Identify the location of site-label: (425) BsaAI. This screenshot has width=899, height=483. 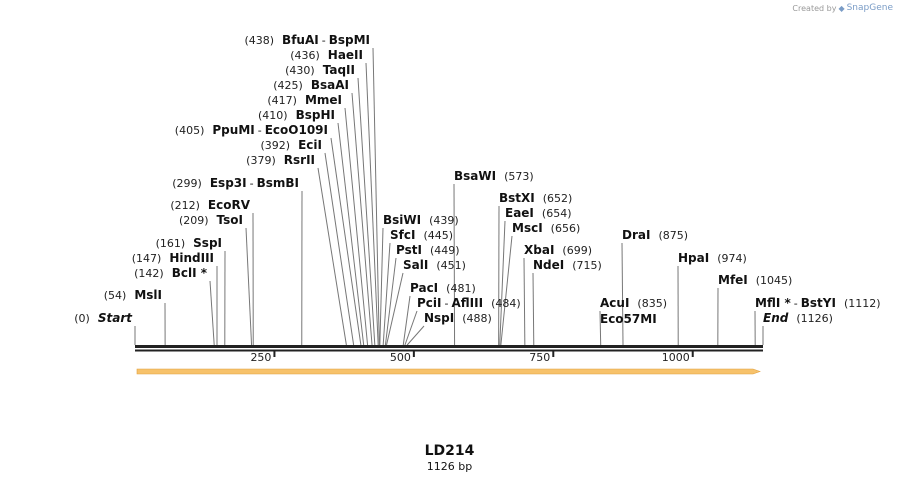
(311, 85).